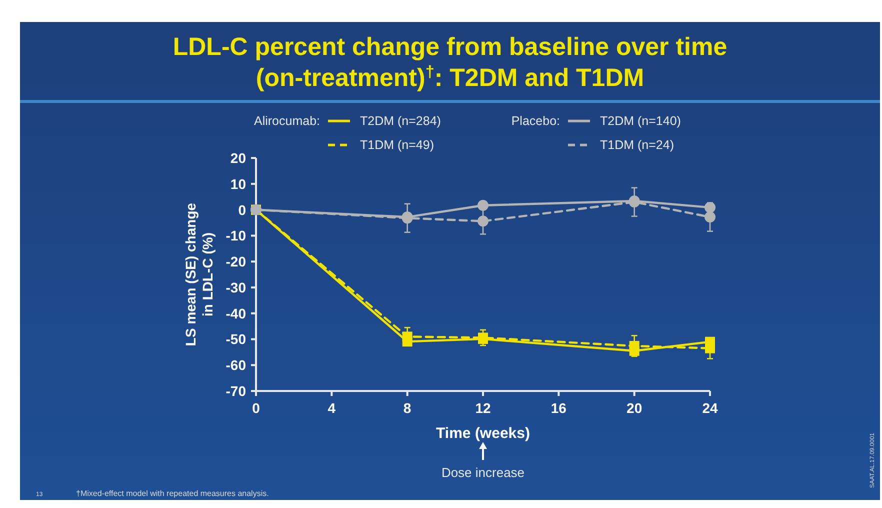  What do you see at coordinates (236, 313) in the screenshot?
I see `y-tick-label: -40` at bounding box center [236, 313].